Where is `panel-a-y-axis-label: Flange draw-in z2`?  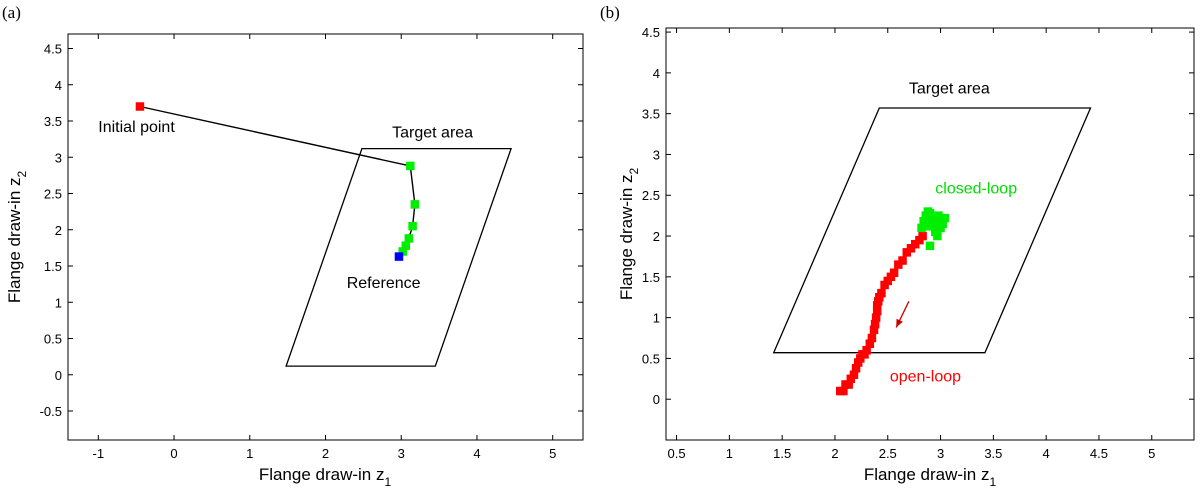 panel-a-y-axis-label: Flange draw-in z2 is located at coordinates (17, 237).